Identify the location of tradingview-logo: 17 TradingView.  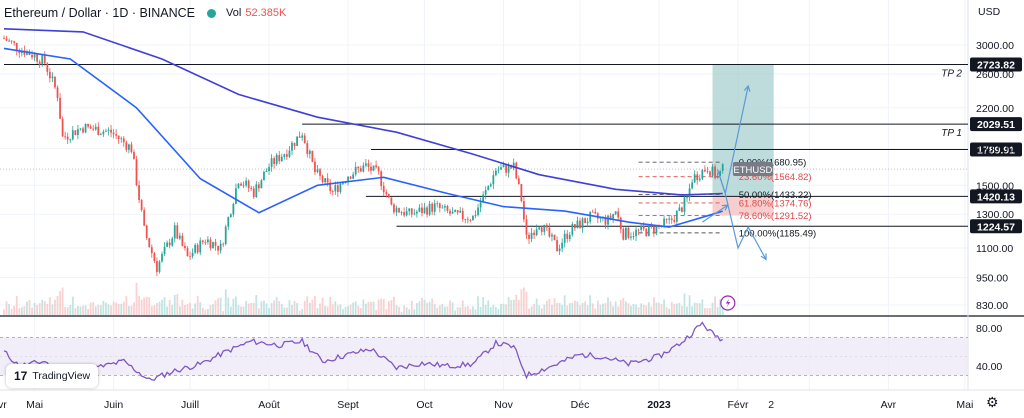
(52, 376).